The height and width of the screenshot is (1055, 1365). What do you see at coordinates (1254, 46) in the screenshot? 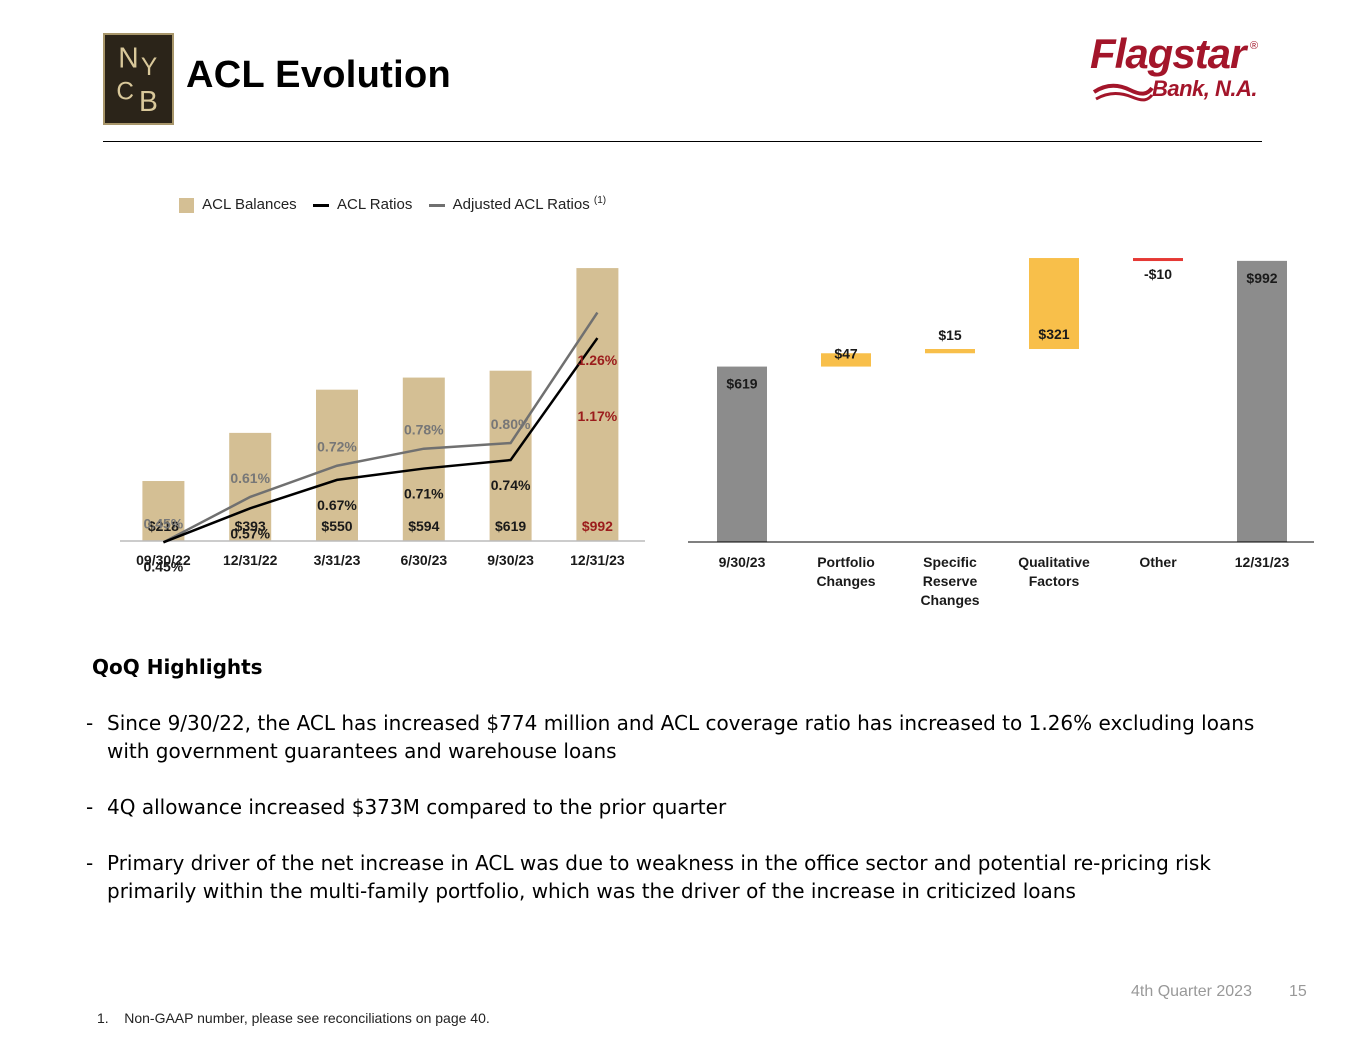
I see `registered-mark: ®` at bounding box center [1254, 46].